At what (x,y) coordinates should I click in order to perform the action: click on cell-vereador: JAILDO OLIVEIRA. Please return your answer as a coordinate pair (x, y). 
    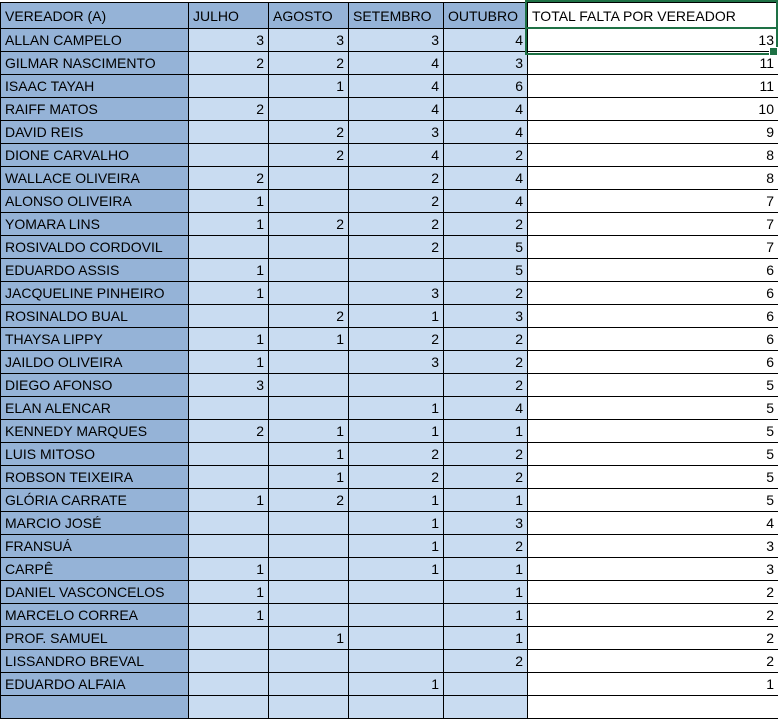
    Looking at the image, I should click on (94, 362).